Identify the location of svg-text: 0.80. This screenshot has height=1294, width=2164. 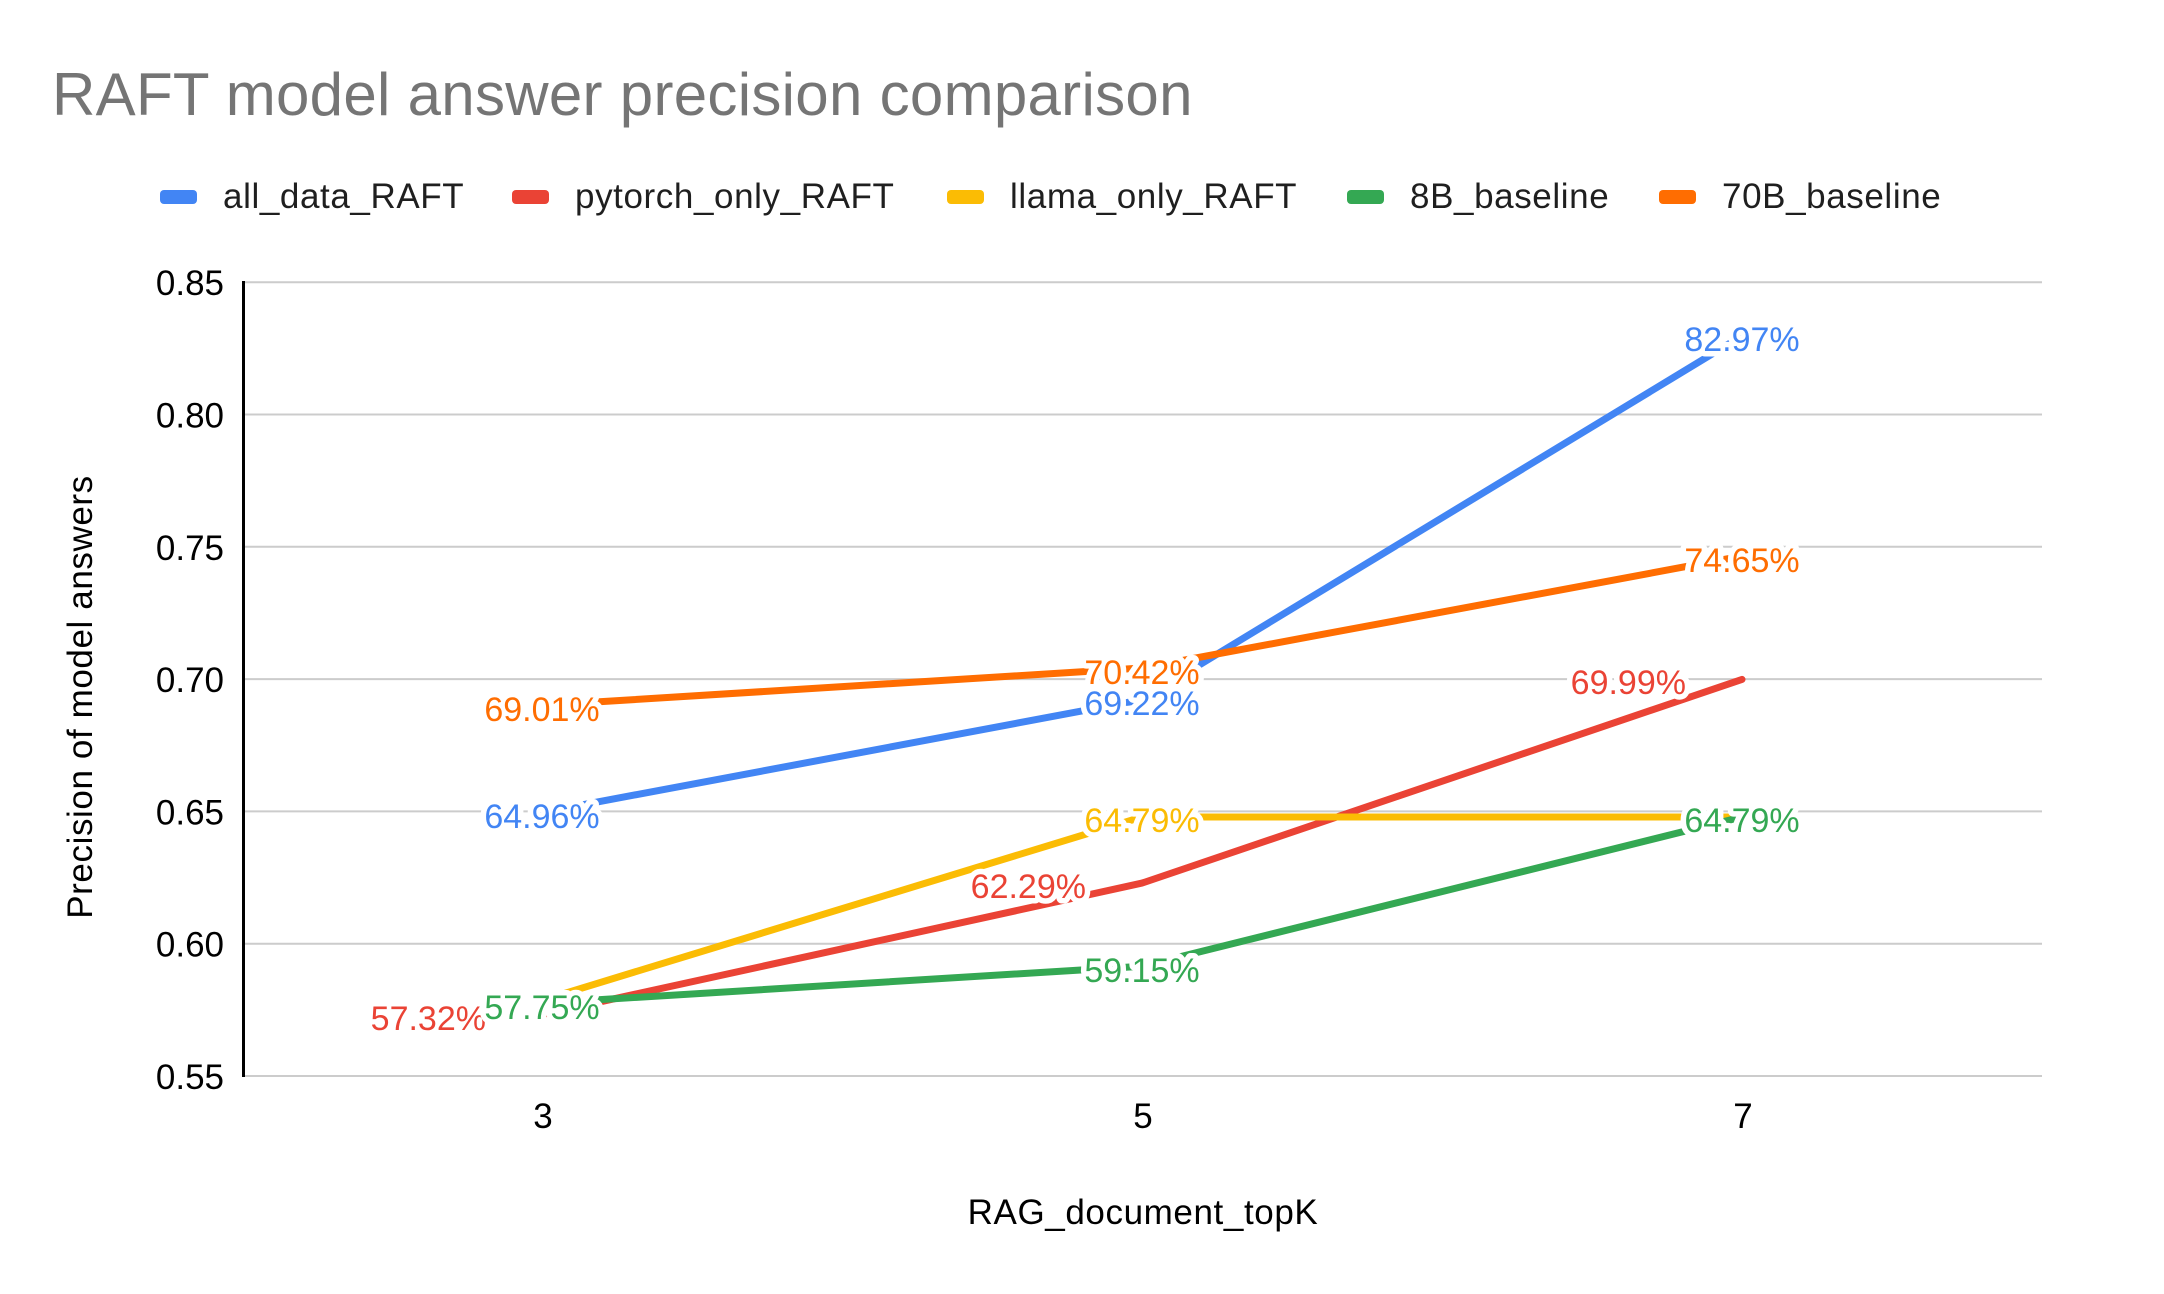
(190, 416).